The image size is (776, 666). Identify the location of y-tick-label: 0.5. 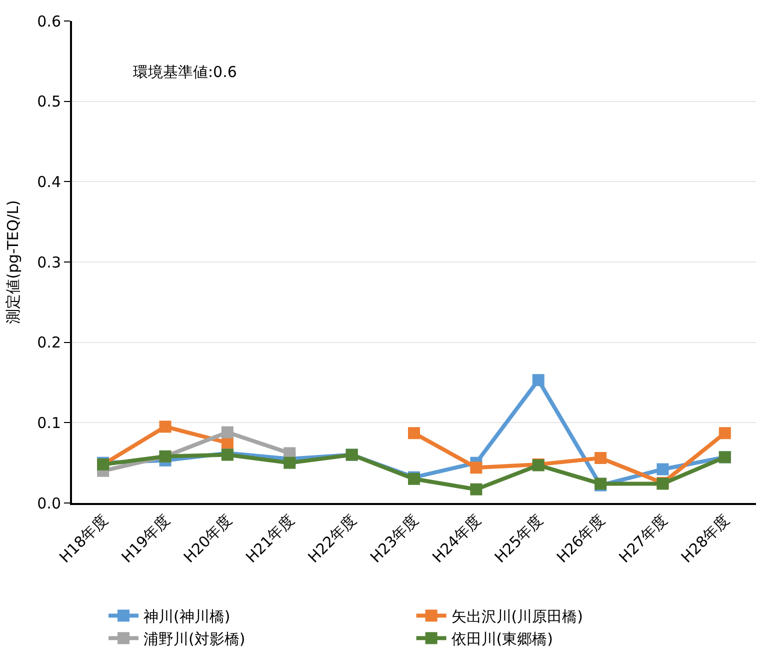
(49, 101).